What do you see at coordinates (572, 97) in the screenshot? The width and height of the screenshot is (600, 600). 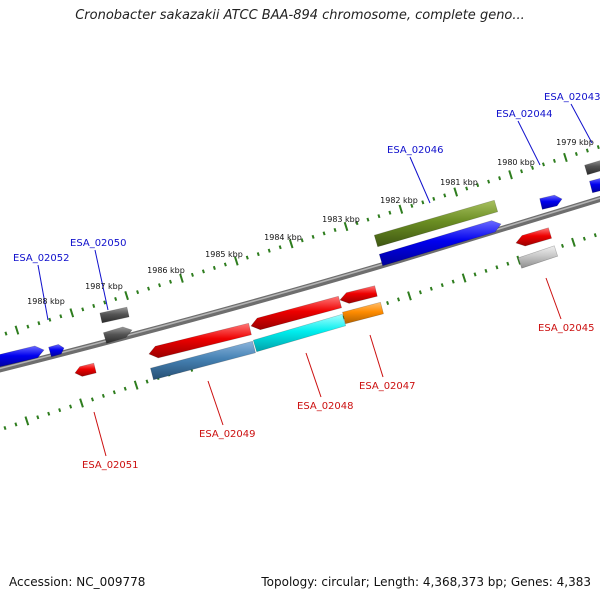 I see `gene-label: ESA_02043` at bounding box center [572, 97].